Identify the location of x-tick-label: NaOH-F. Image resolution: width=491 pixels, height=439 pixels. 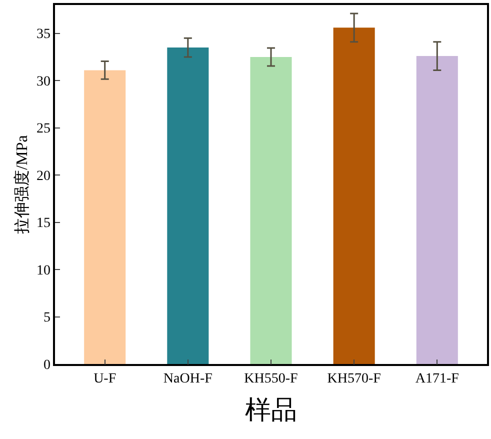
(188, 379).